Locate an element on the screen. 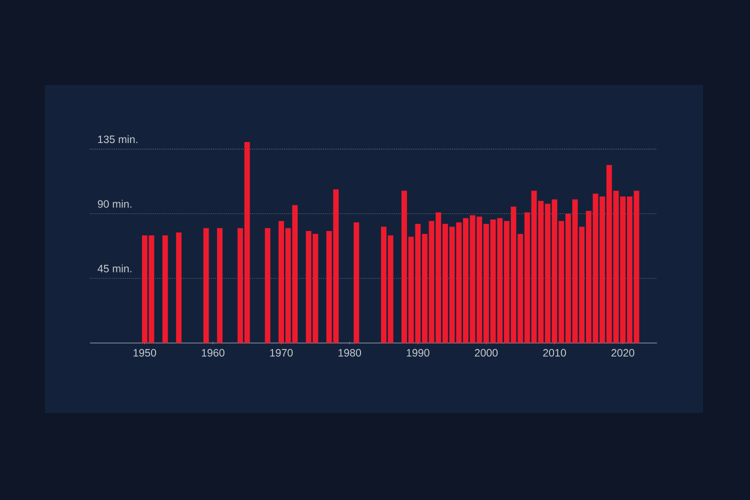  y-tick-label: 45 min. is located at coordinates (115, 268).